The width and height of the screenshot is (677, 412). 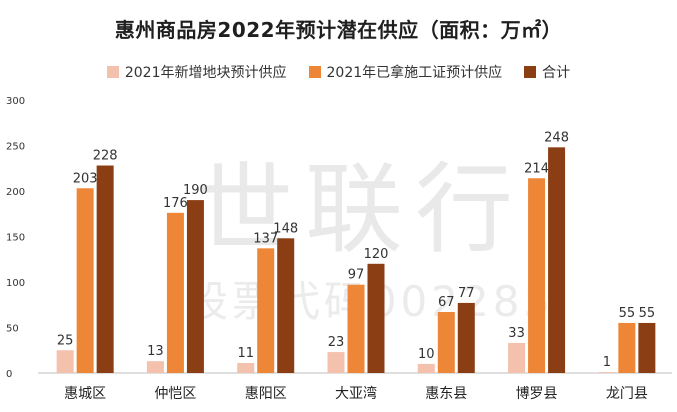 I want to click on data-label: 248, so click(x=556, y=137).